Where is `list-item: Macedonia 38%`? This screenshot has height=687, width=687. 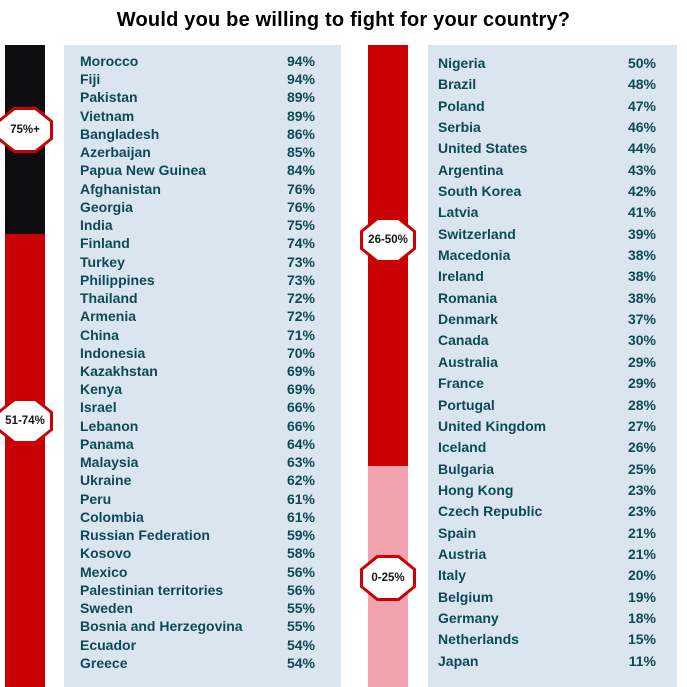
list-item: Macedonia 38% is located at coordinates (547, 255).